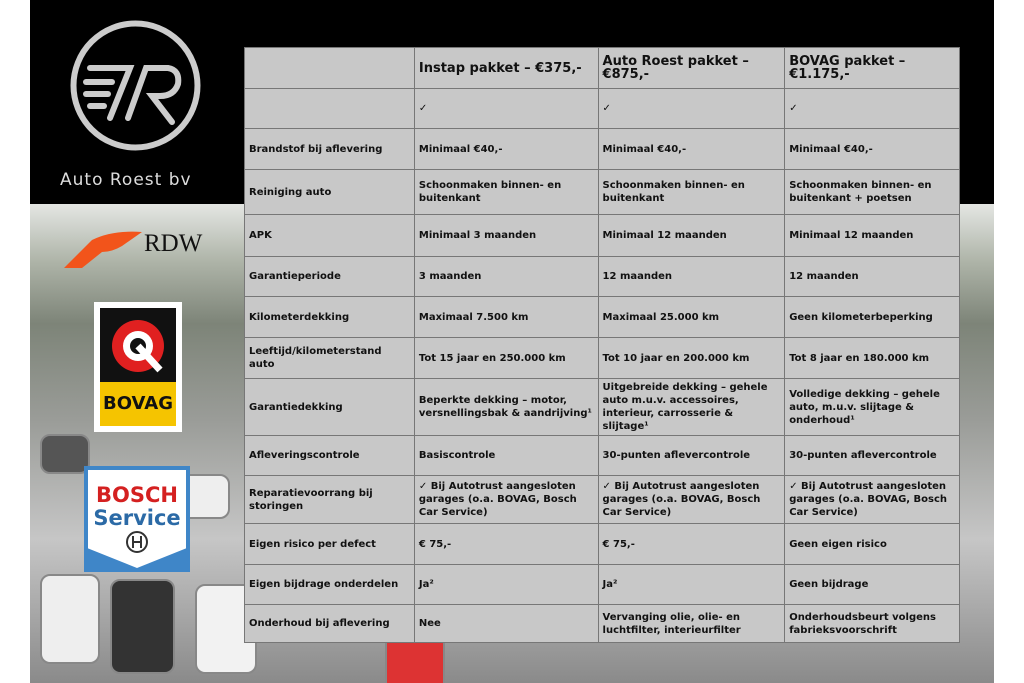 This screenshot has height=683, width=1024. Describe the element at coordinates (329, 623) in the screenshot. I see `row-label: Onderhoud bij aflevering` at that location.